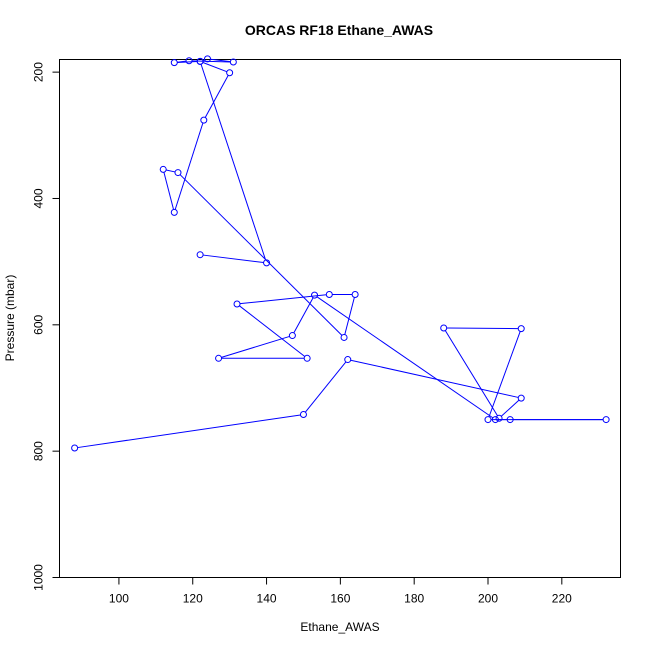  I want to click on y-tick-label: 1000, so click(39, 577).